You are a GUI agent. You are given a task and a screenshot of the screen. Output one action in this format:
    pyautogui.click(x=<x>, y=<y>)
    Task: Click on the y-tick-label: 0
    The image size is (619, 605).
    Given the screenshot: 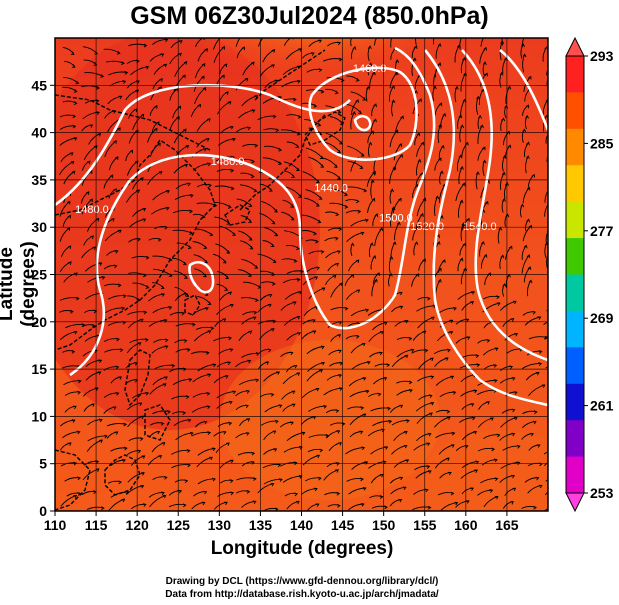 What is the action you would take?
    pyautogui.click(x=43, y=511)
    